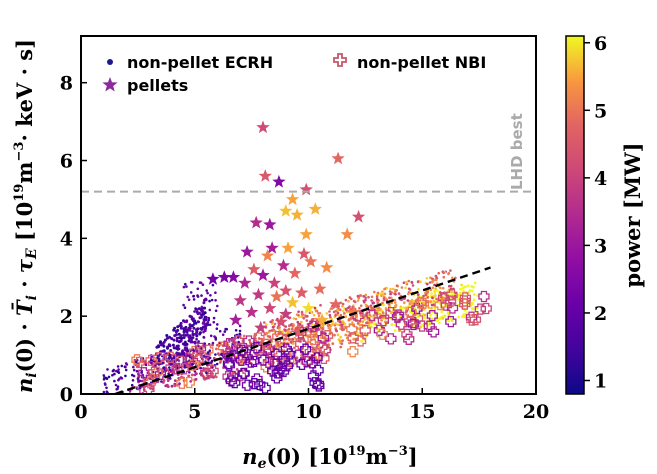 The height and width of the screenshot is (474, 657). Describe the element at coordinates (66, 162) in the screenshot. I see `y-tick-label: 6` at that location.